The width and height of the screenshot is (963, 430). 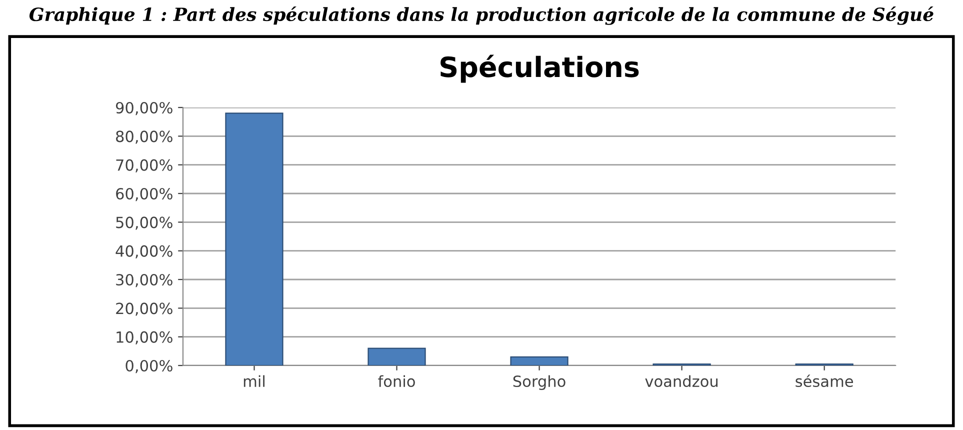 What do you see at coordinates (144, 251) in the screenshot?
I see `y-tick-label: 40,00%` at bounding box center [144, 251].